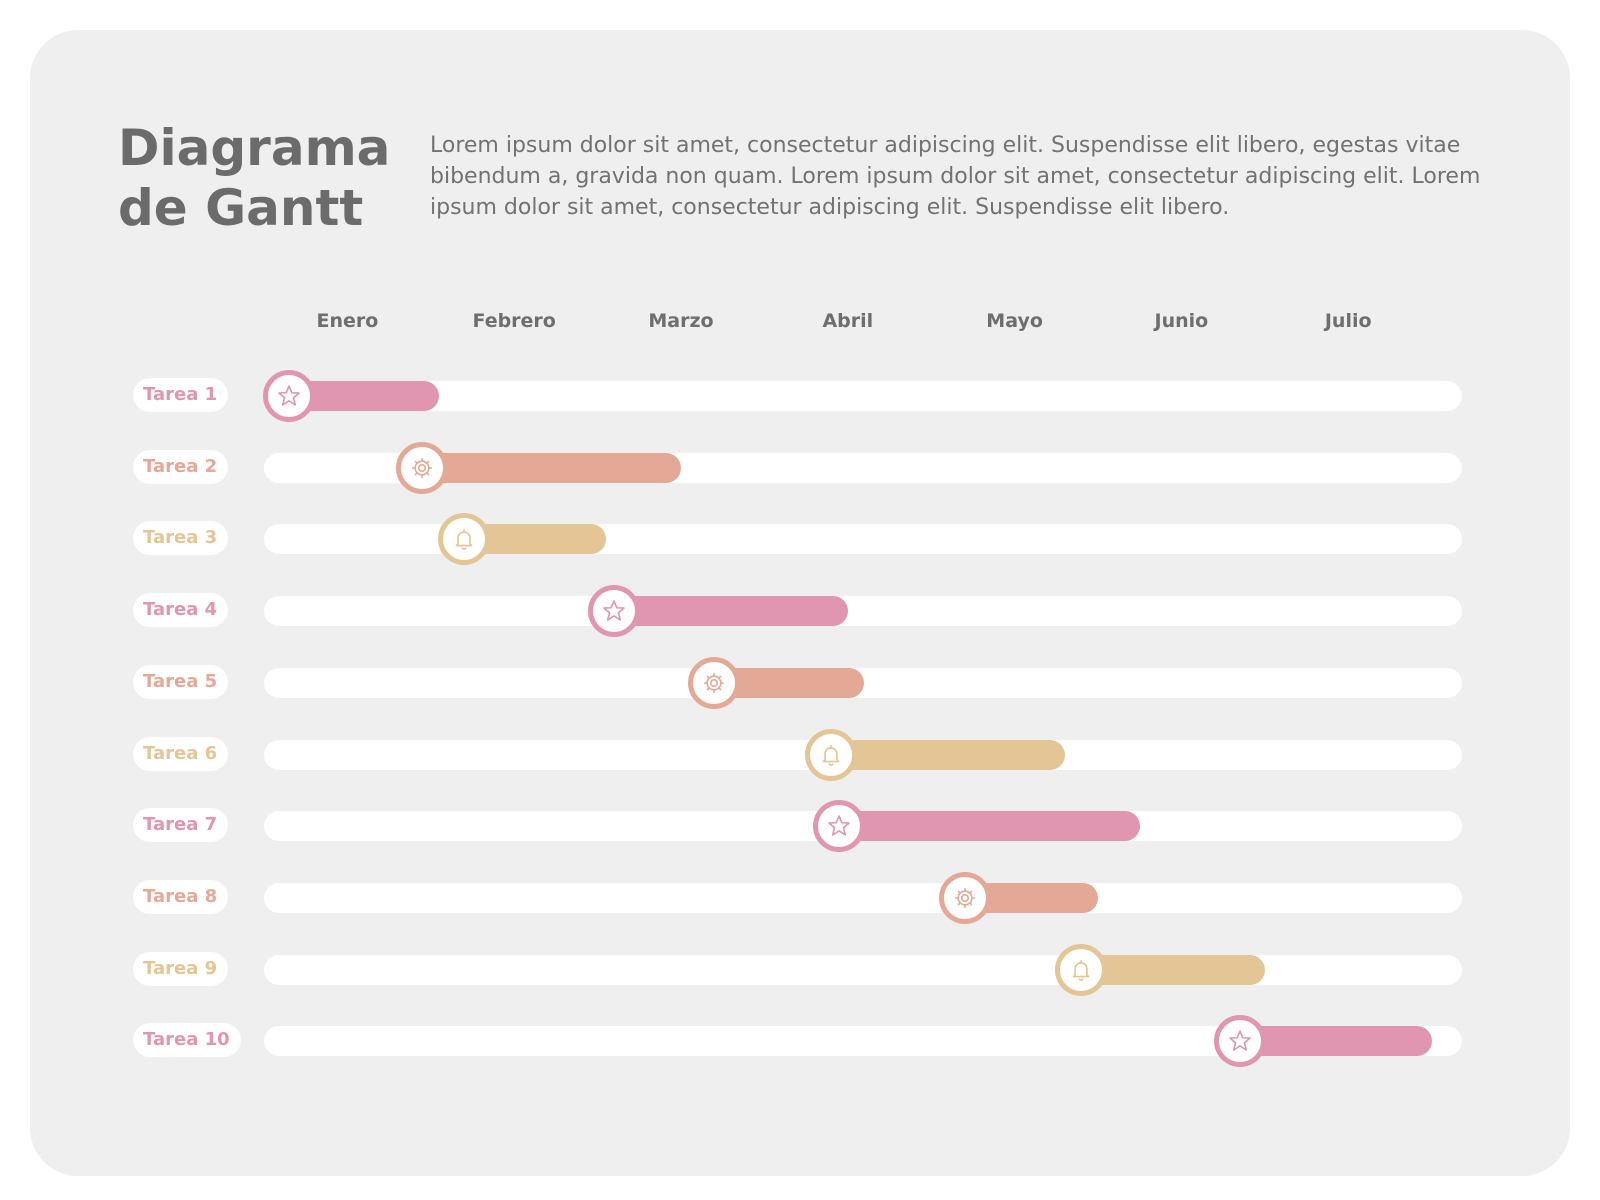  I want to click on task-row: Tarea 1, so click(800, 396).